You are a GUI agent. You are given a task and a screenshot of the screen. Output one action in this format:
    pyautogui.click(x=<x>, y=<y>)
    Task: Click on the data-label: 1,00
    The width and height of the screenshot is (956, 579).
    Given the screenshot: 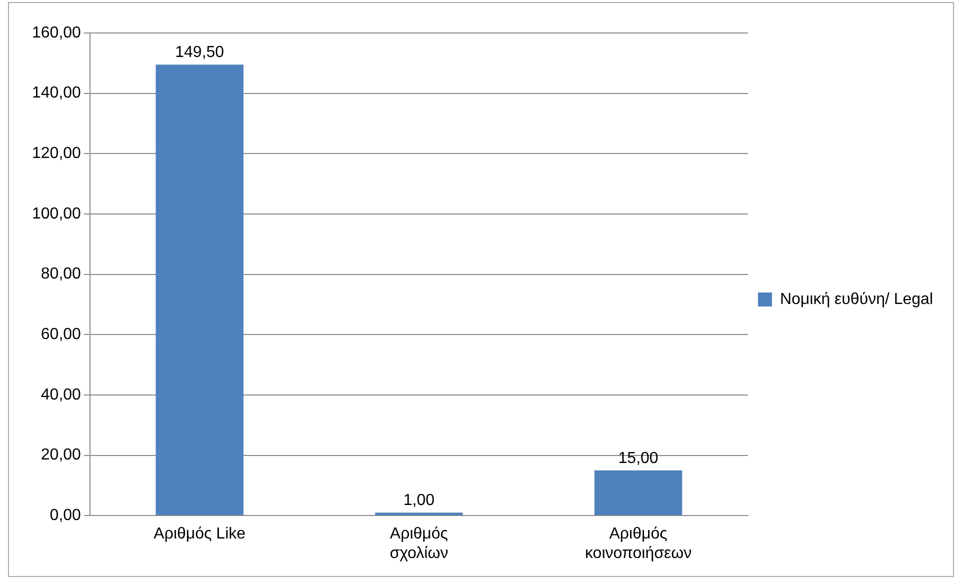 What is the action you would take?
    pyautogui.click(x=419, y=500)
    